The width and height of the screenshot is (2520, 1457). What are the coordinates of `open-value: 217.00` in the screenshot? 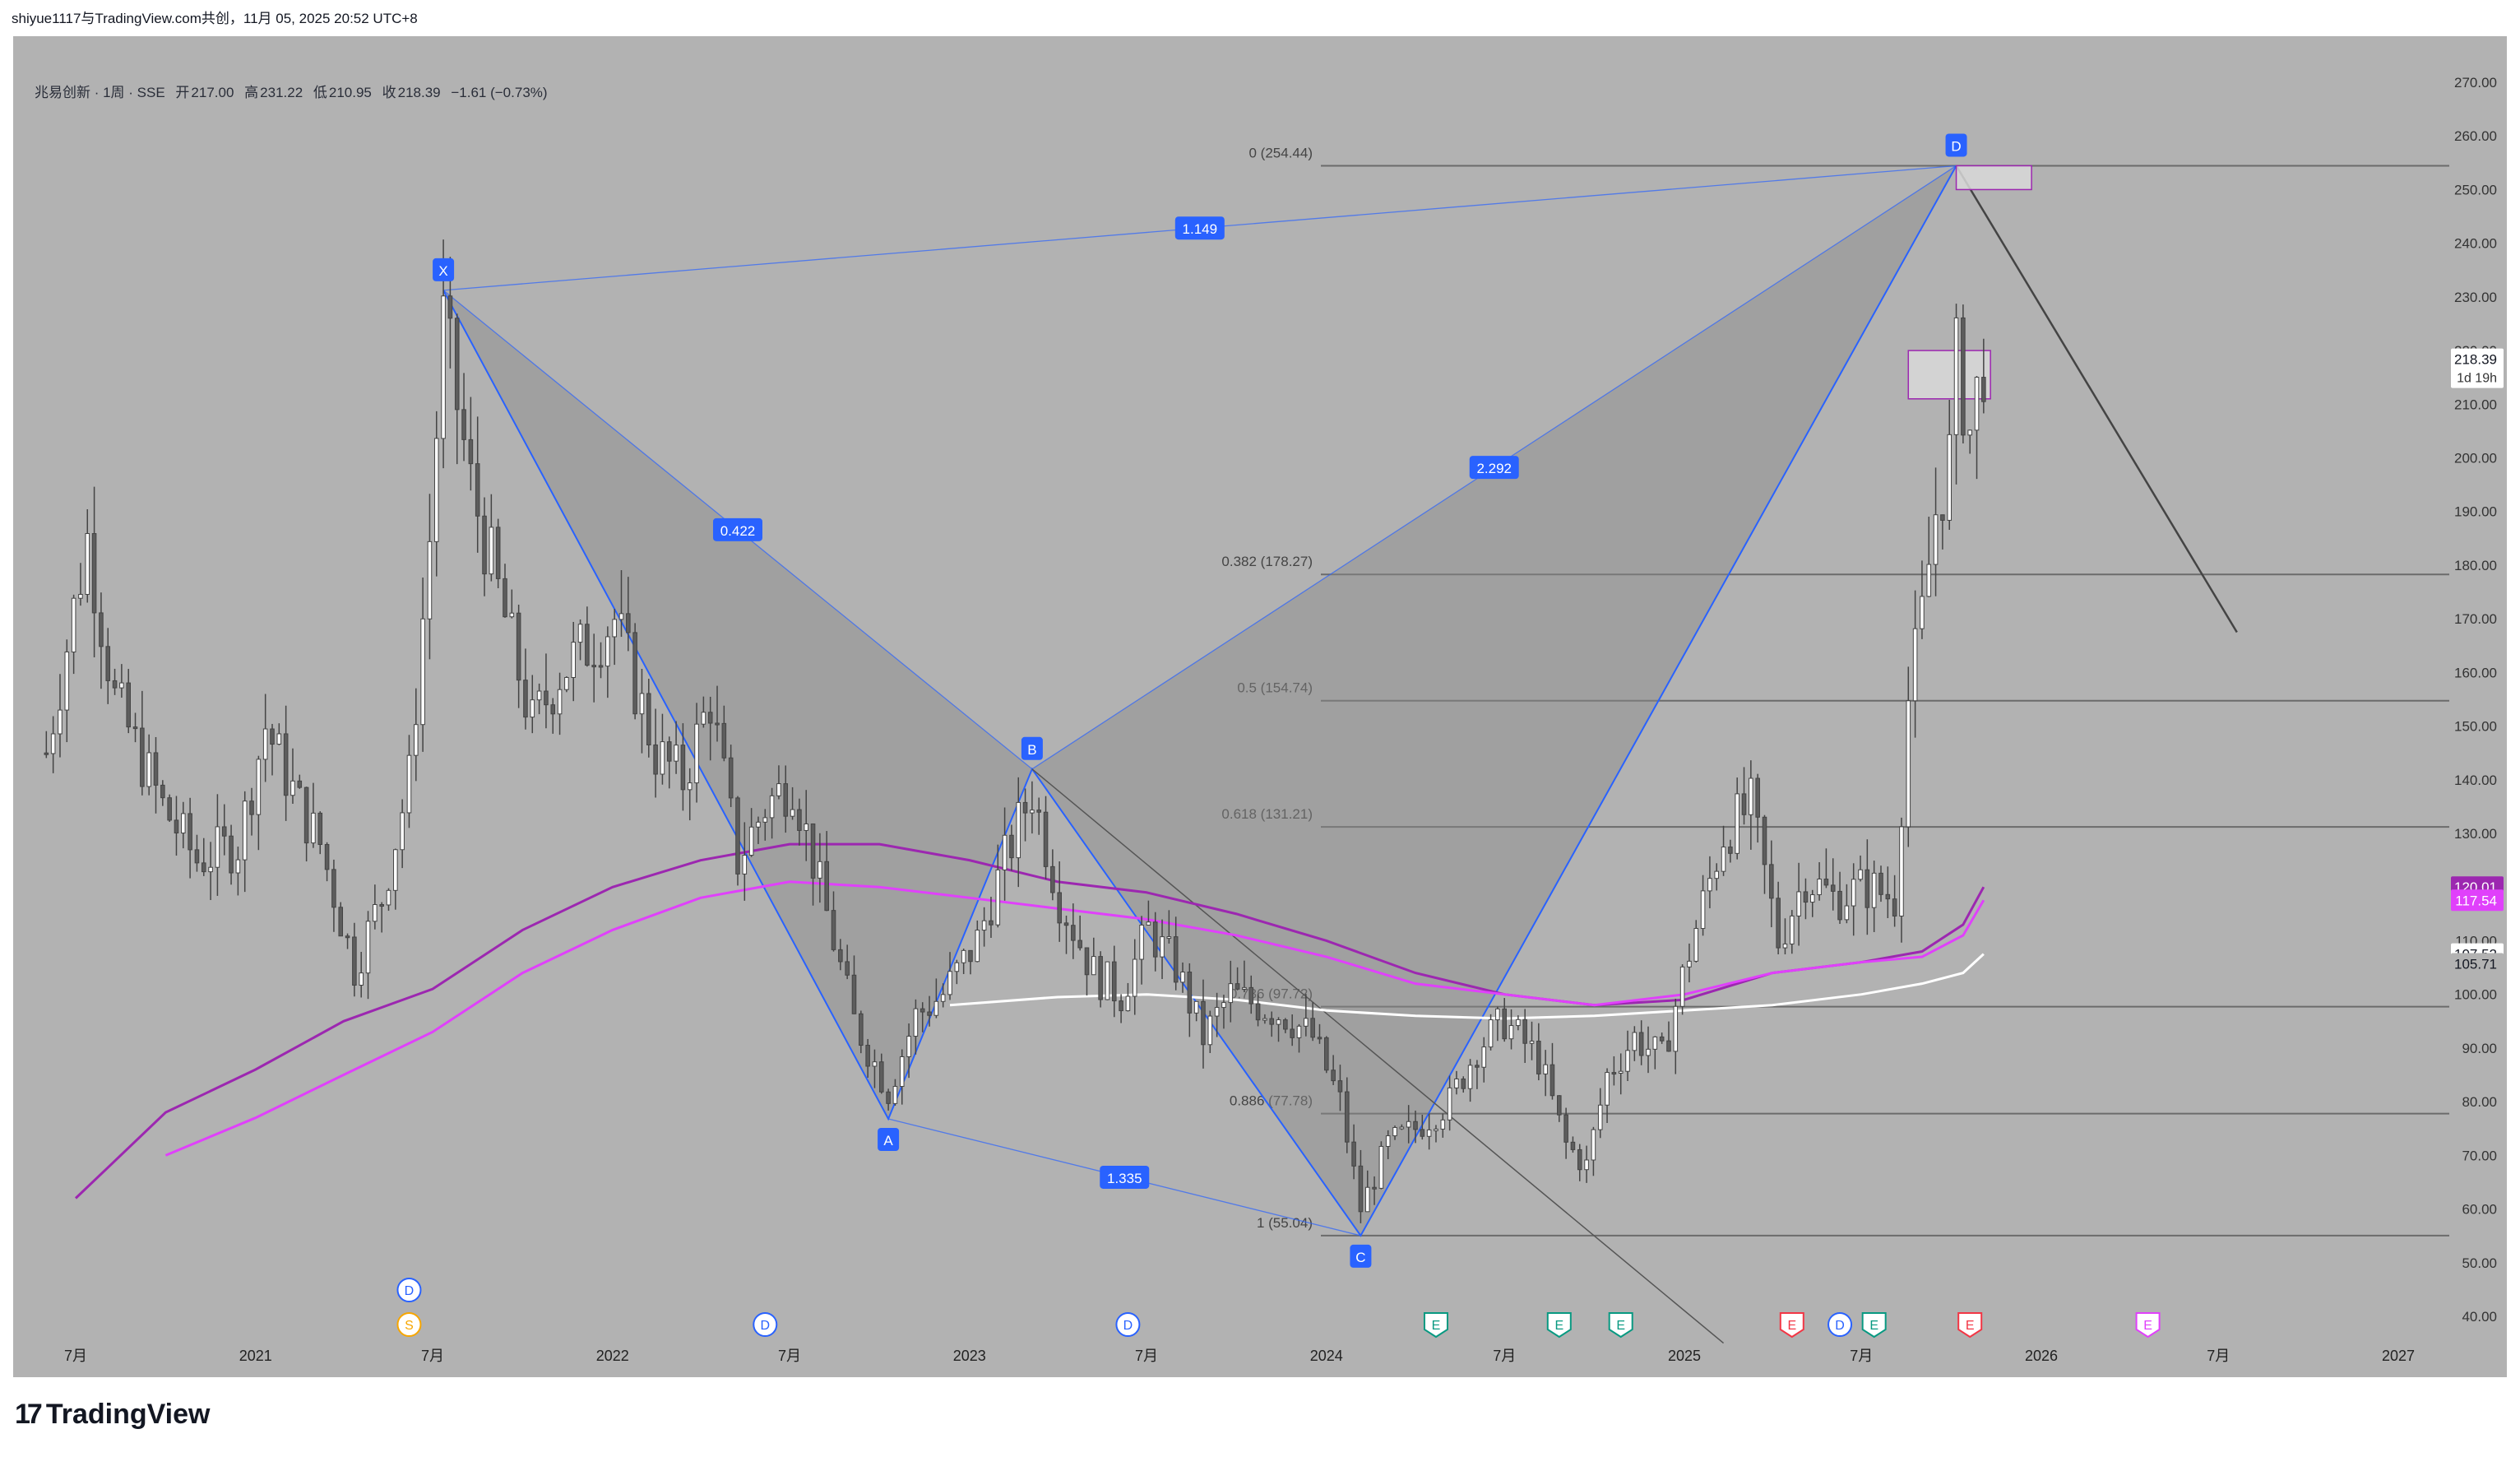 It's located at (212, 92).